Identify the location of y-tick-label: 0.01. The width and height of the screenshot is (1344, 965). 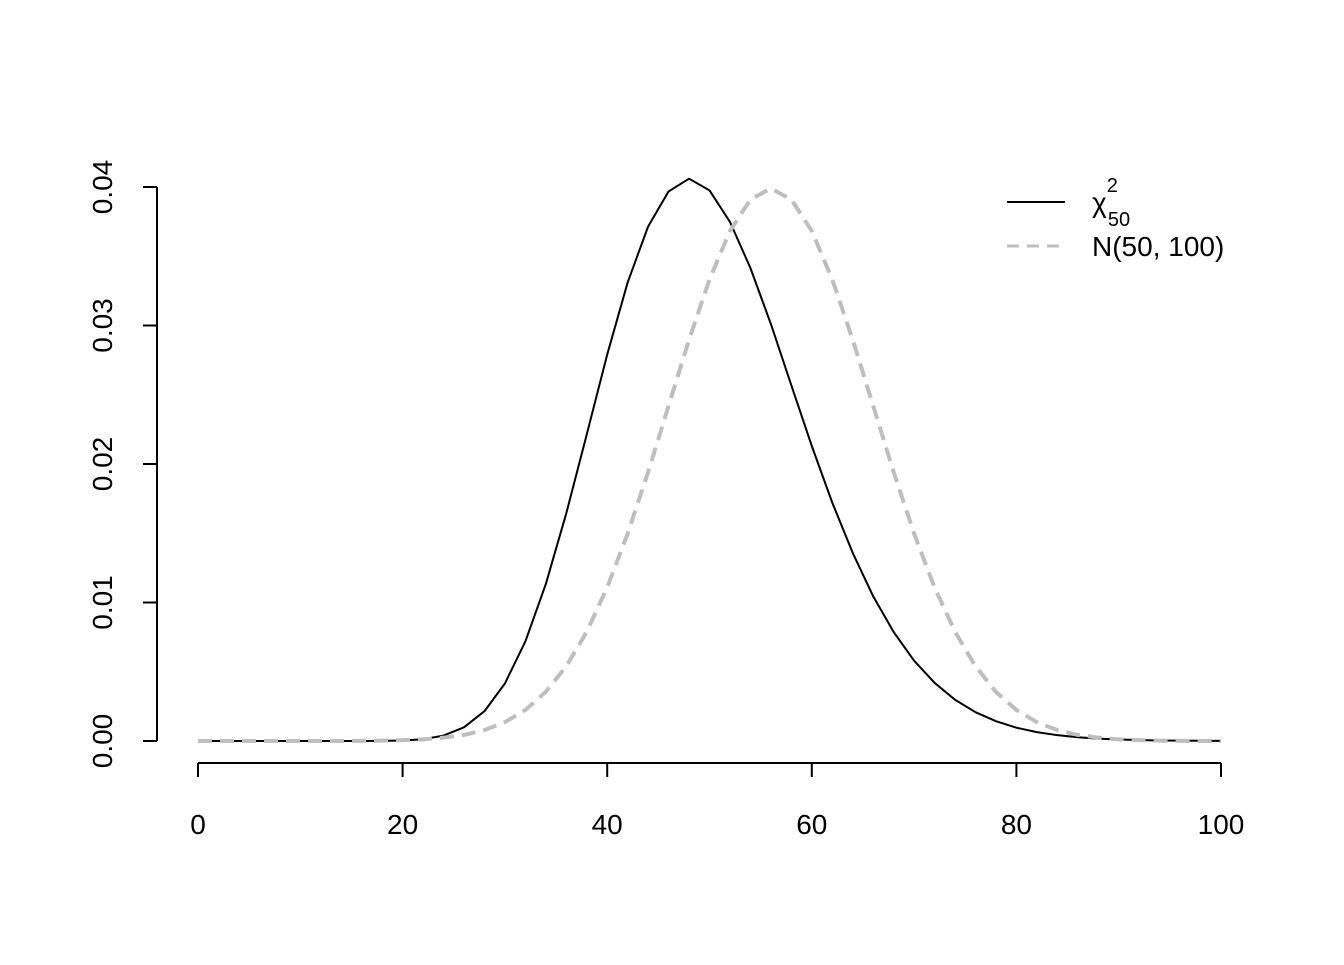
(102, 602).